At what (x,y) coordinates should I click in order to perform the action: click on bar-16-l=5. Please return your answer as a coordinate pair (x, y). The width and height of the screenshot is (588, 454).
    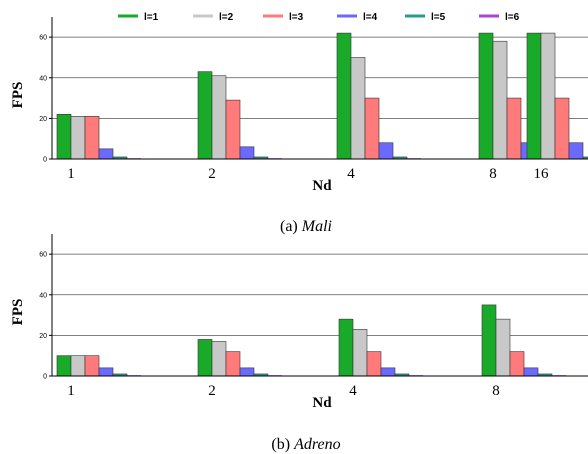
    Looking at the image, I should click on (585, 158).